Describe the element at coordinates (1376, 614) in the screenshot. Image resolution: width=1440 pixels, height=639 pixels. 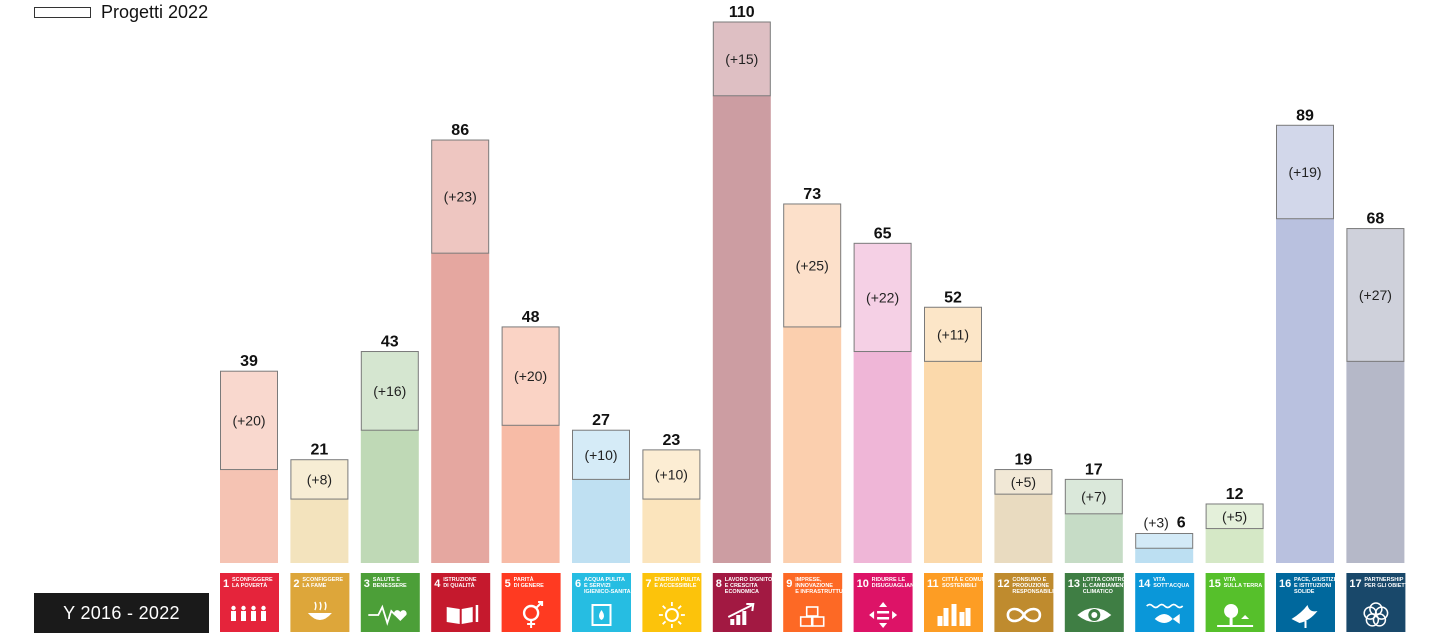
I see `flower-rings-icon` at that location.